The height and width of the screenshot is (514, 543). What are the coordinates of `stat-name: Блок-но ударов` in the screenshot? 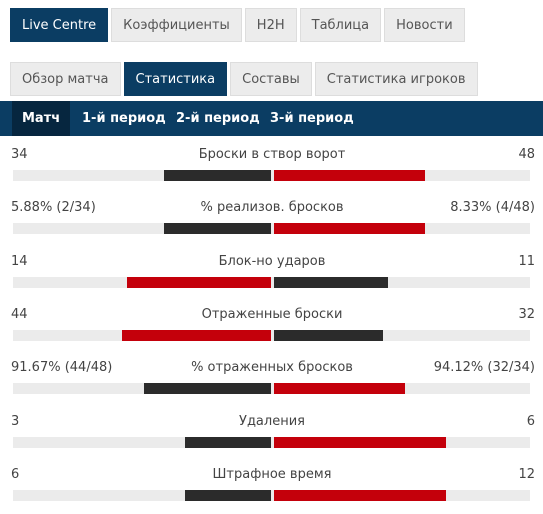 It's located at (272, 261).